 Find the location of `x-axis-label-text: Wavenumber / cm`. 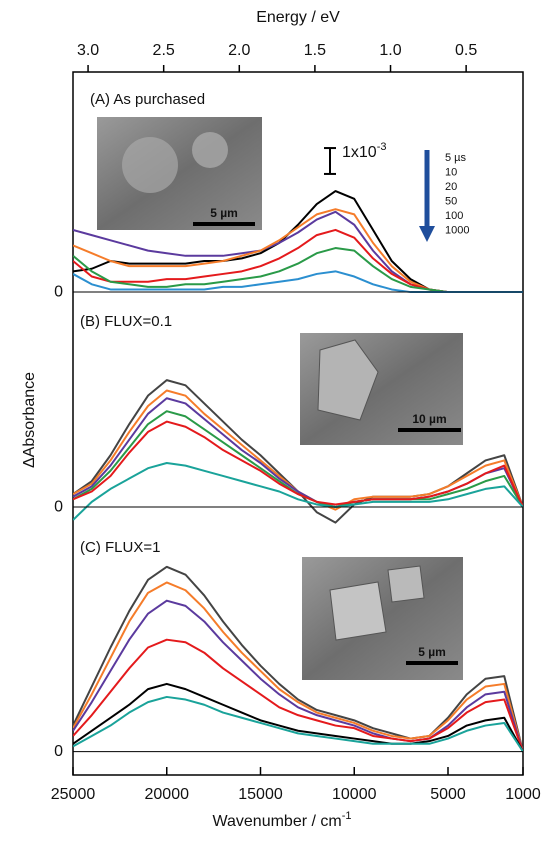

x-axis-label-text: Wavenumber / cm is located at coordinates (277, 821).